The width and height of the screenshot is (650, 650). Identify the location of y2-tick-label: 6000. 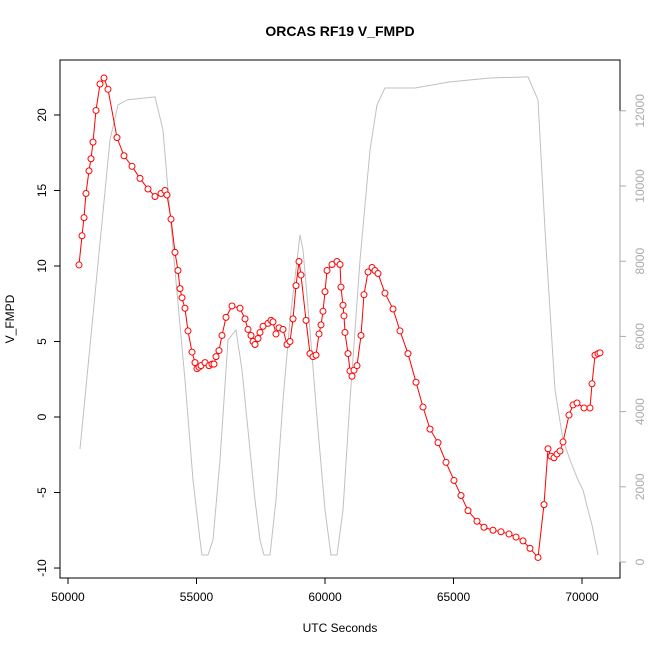
(640, 336).